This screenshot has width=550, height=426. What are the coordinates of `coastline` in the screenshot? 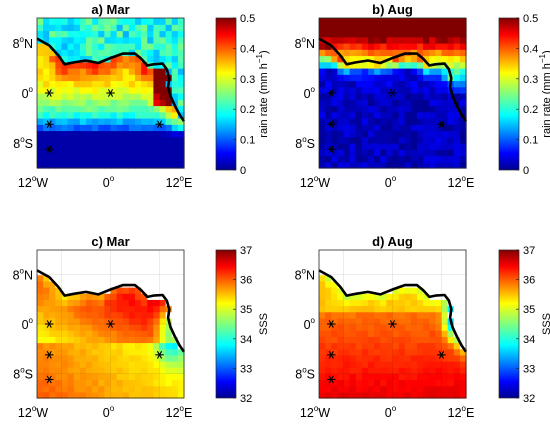 It's located at (111, 79).